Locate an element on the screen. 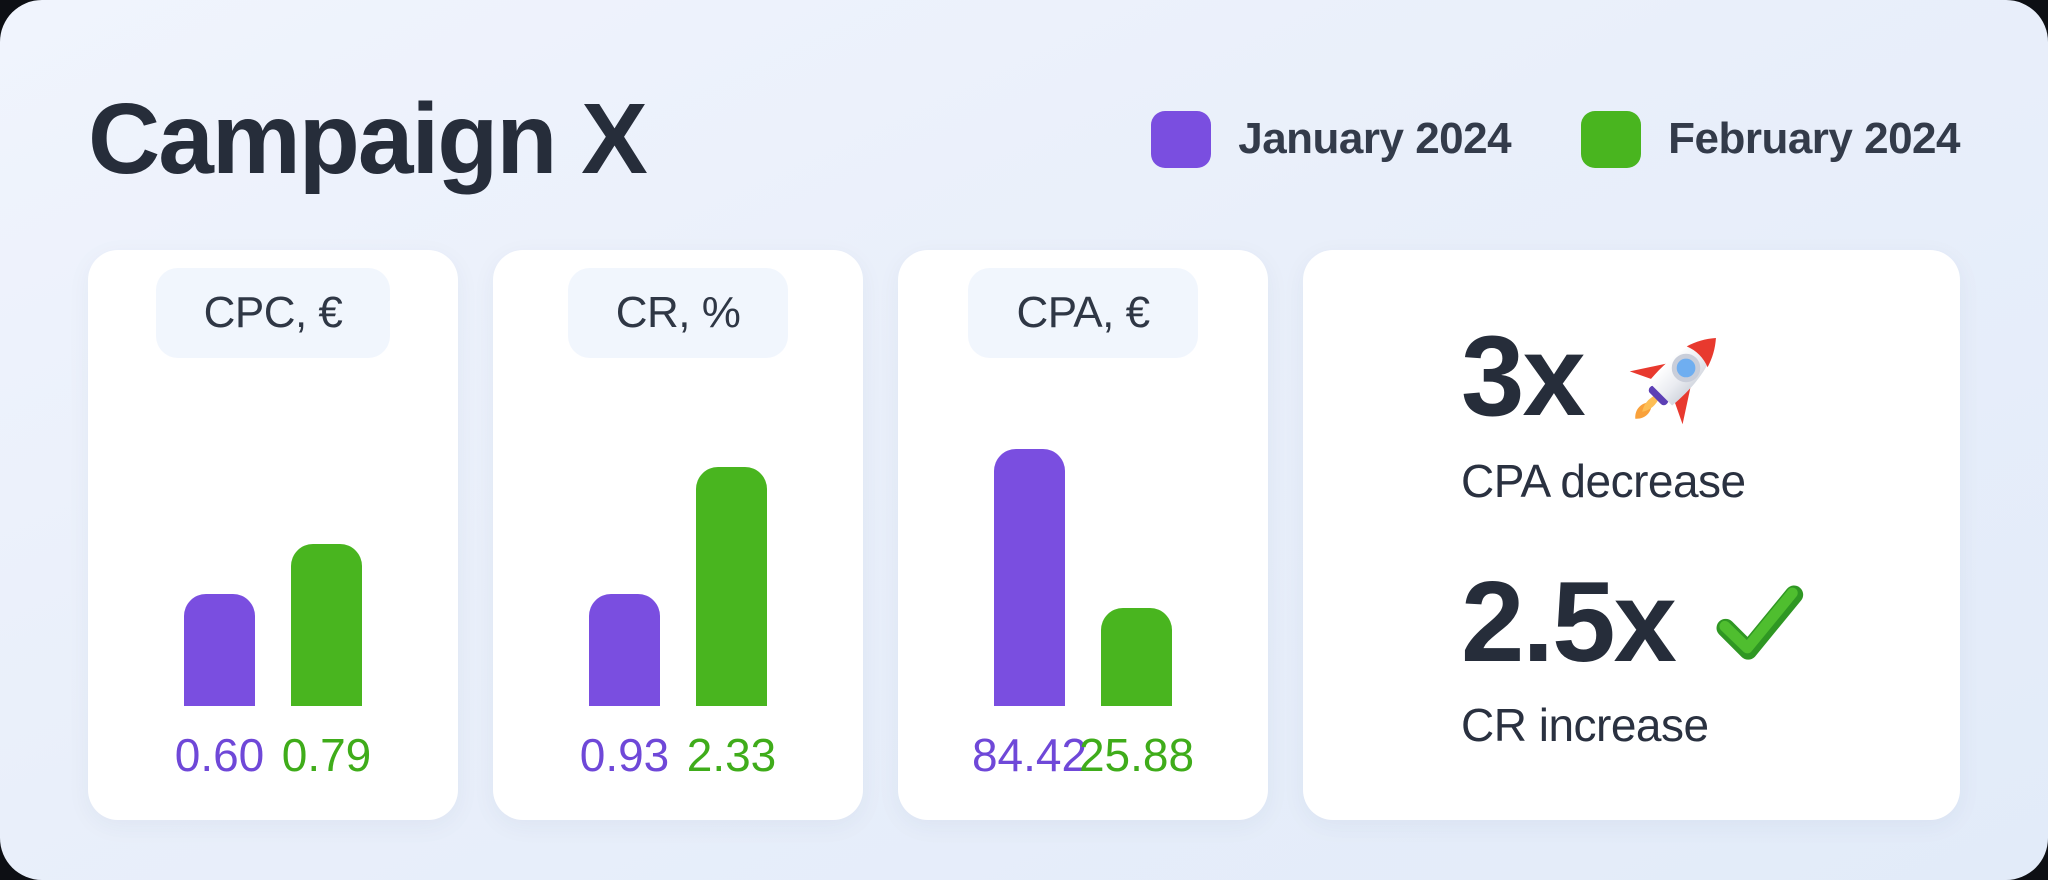 This screenshot has height=880, width=2048. metric-title-pill: CPC, € is located at coordinates (273, 313).